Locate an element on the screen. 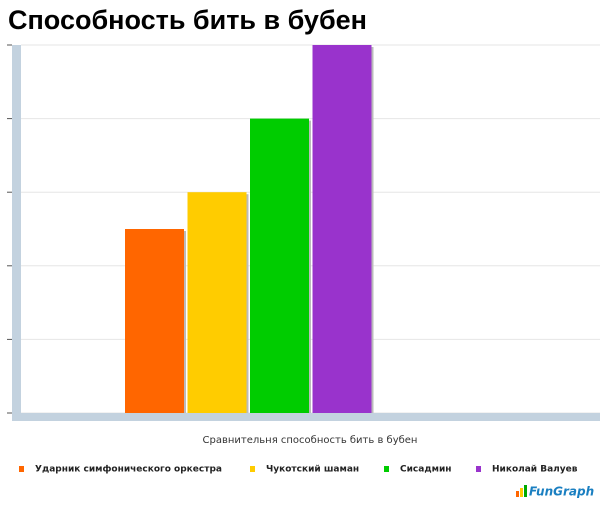 The height and width of the screenshot is (510, 600). x-axis-label: Сравнительня способность бить в бубен is located at coordinates (310, 440).